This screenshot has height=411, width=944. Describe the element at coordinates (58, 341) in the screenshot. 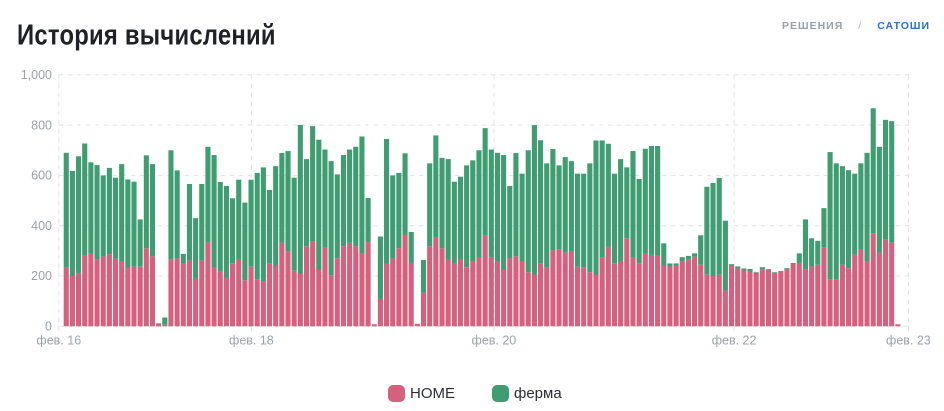

I see `svg-text: фев. 16` at that location.